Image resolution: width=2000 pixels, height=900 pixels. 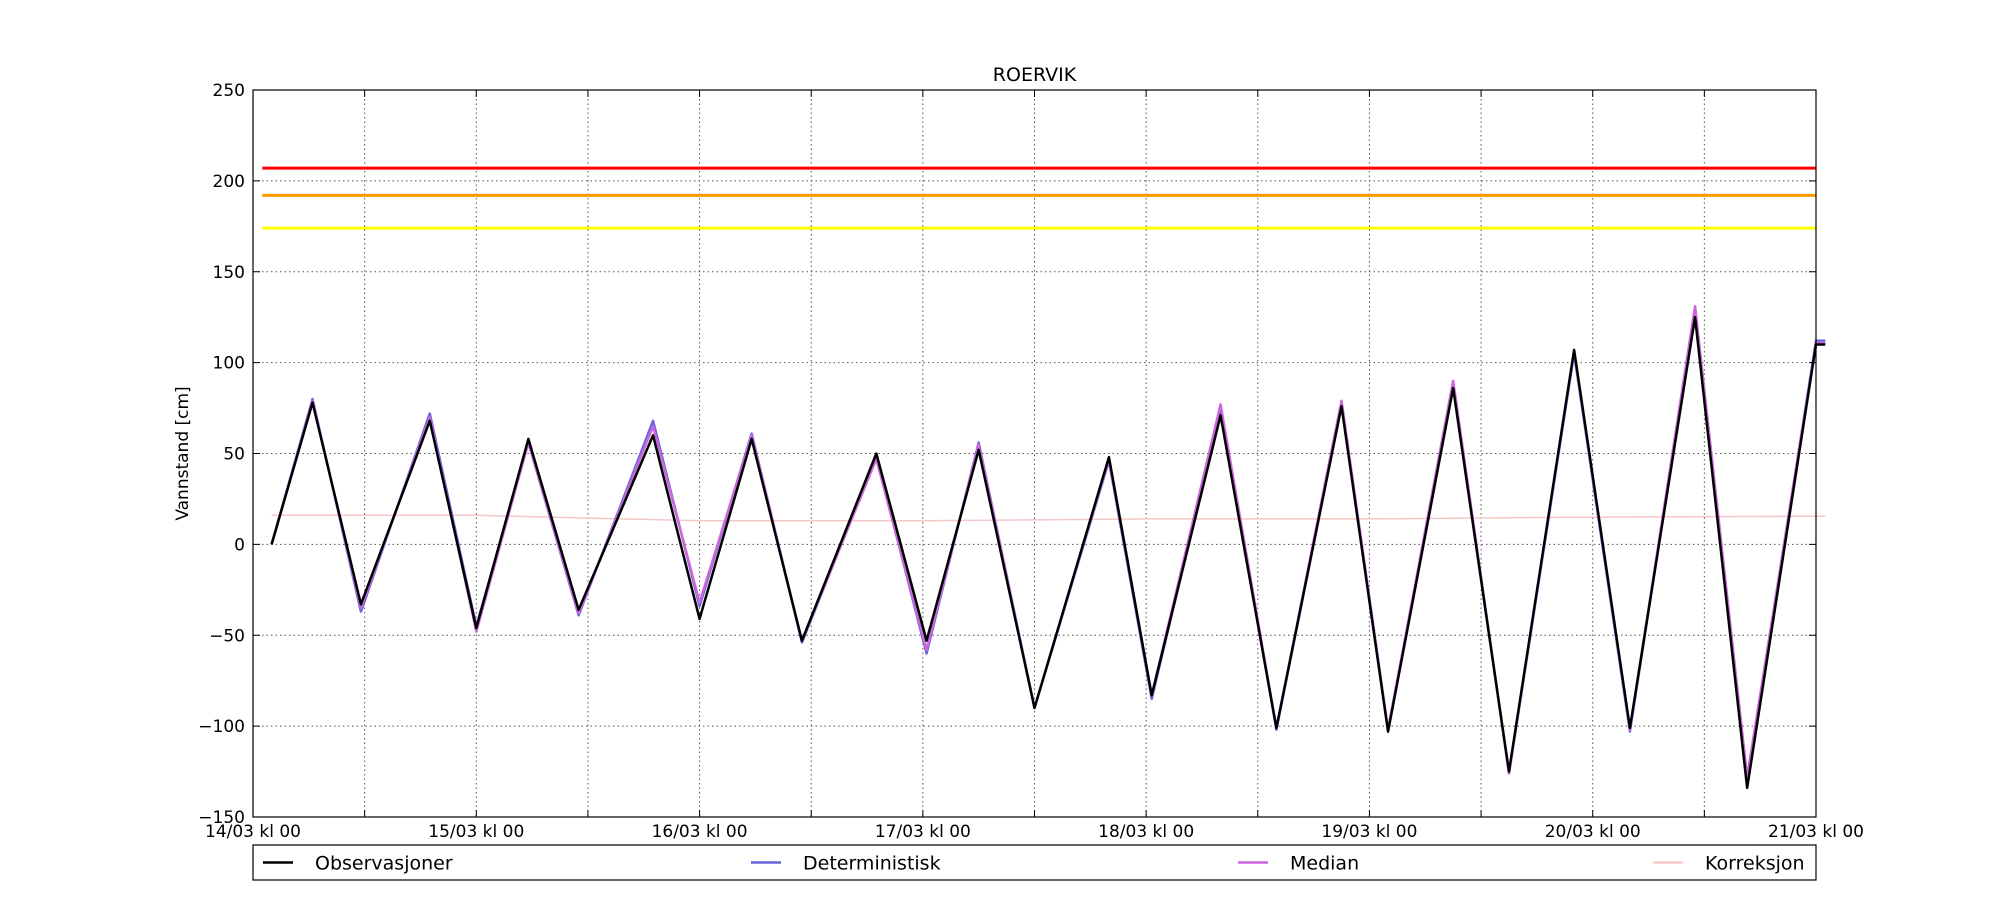 What do you see at coordinates (872, 864) in the screenshot?
I see `legend-label-deterministisk: Deterministisk` at bounding box center [872, 864].